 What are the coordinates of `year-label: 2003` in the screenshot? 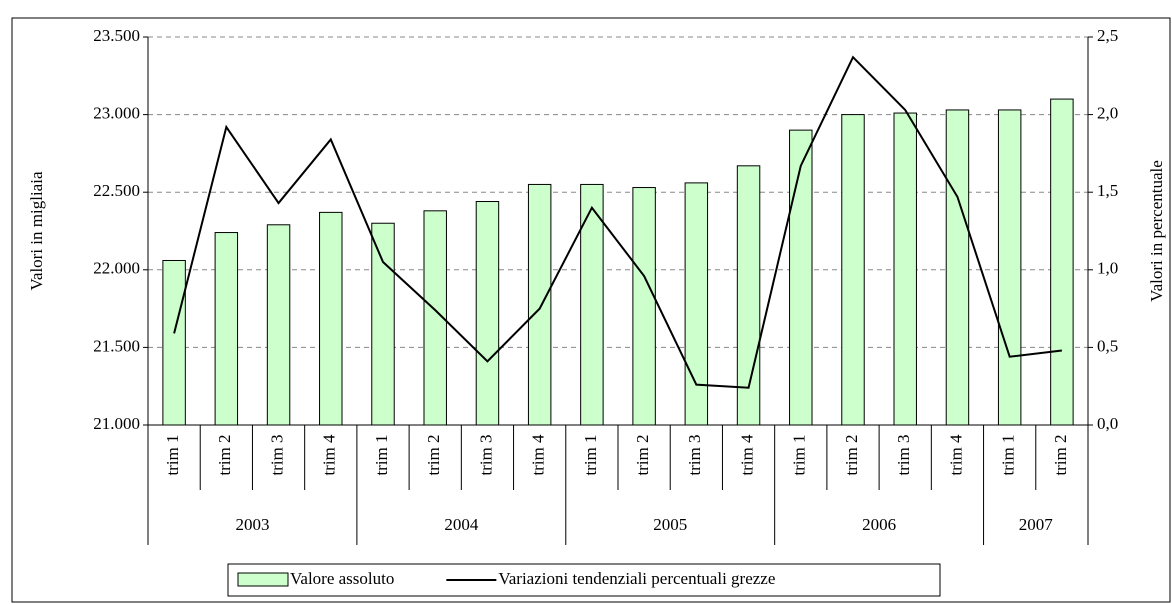 It's located at (252, 524).